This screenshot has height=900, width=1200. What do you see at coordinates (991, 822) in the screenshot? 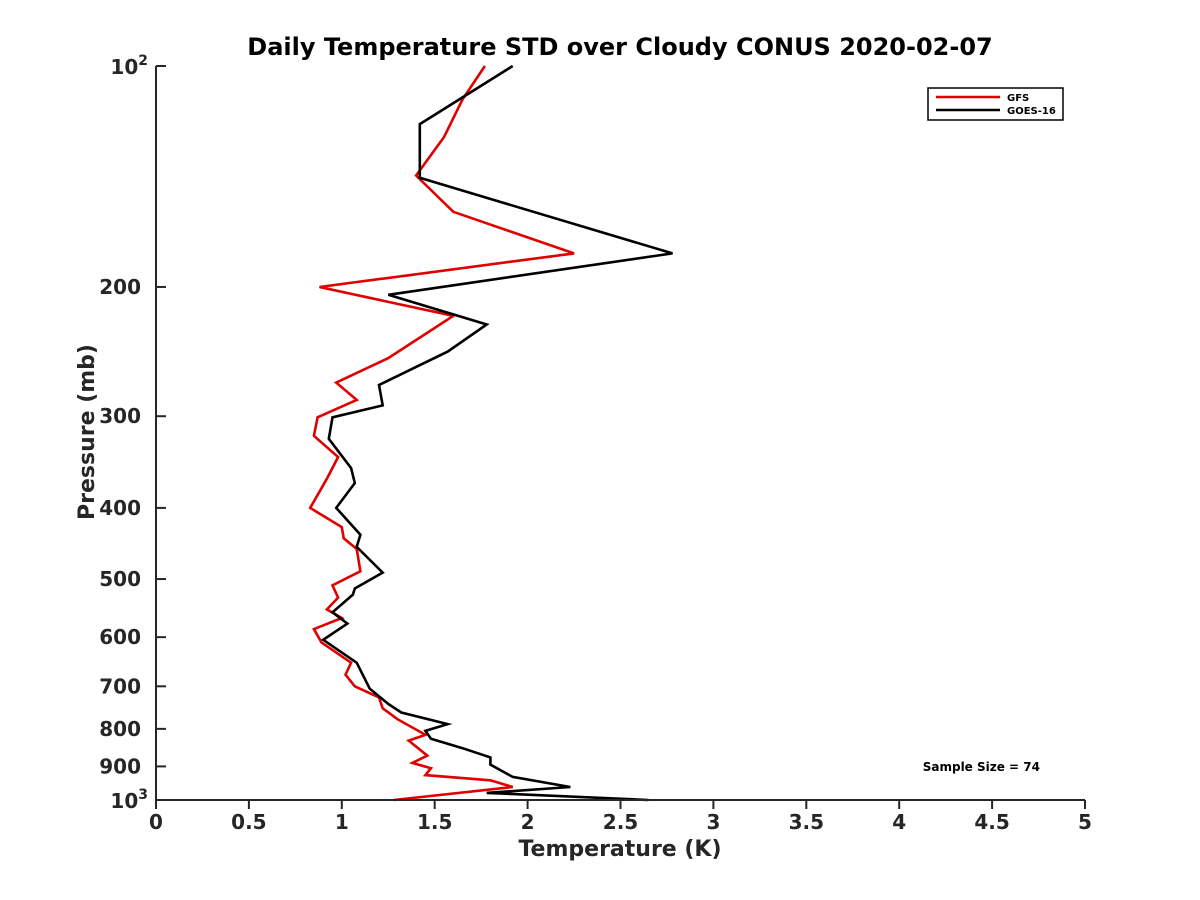
I see `x-tick-label: 4.5` at bounding box center [991, 822].